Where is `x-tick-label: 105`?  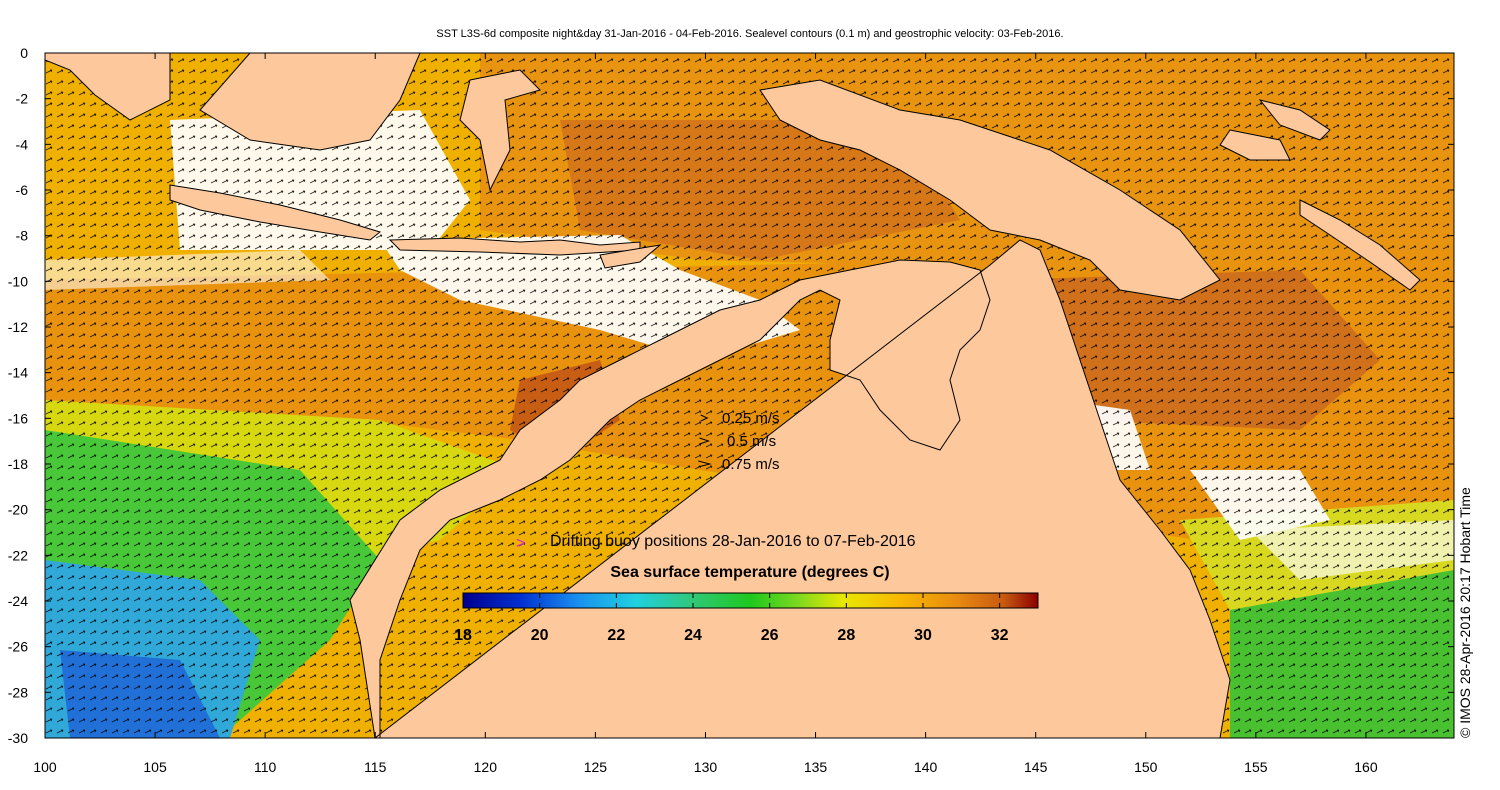
x-tick-label: 105 is located at coordinates (155, 767).